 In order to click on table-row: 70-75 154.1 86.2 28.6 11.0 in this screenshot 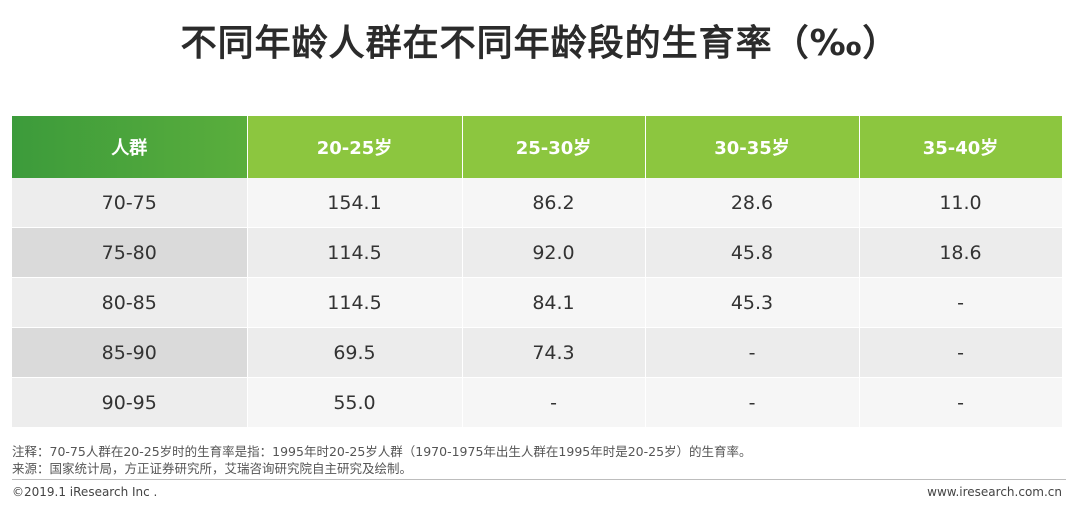, I will do `click(537, 203)`.